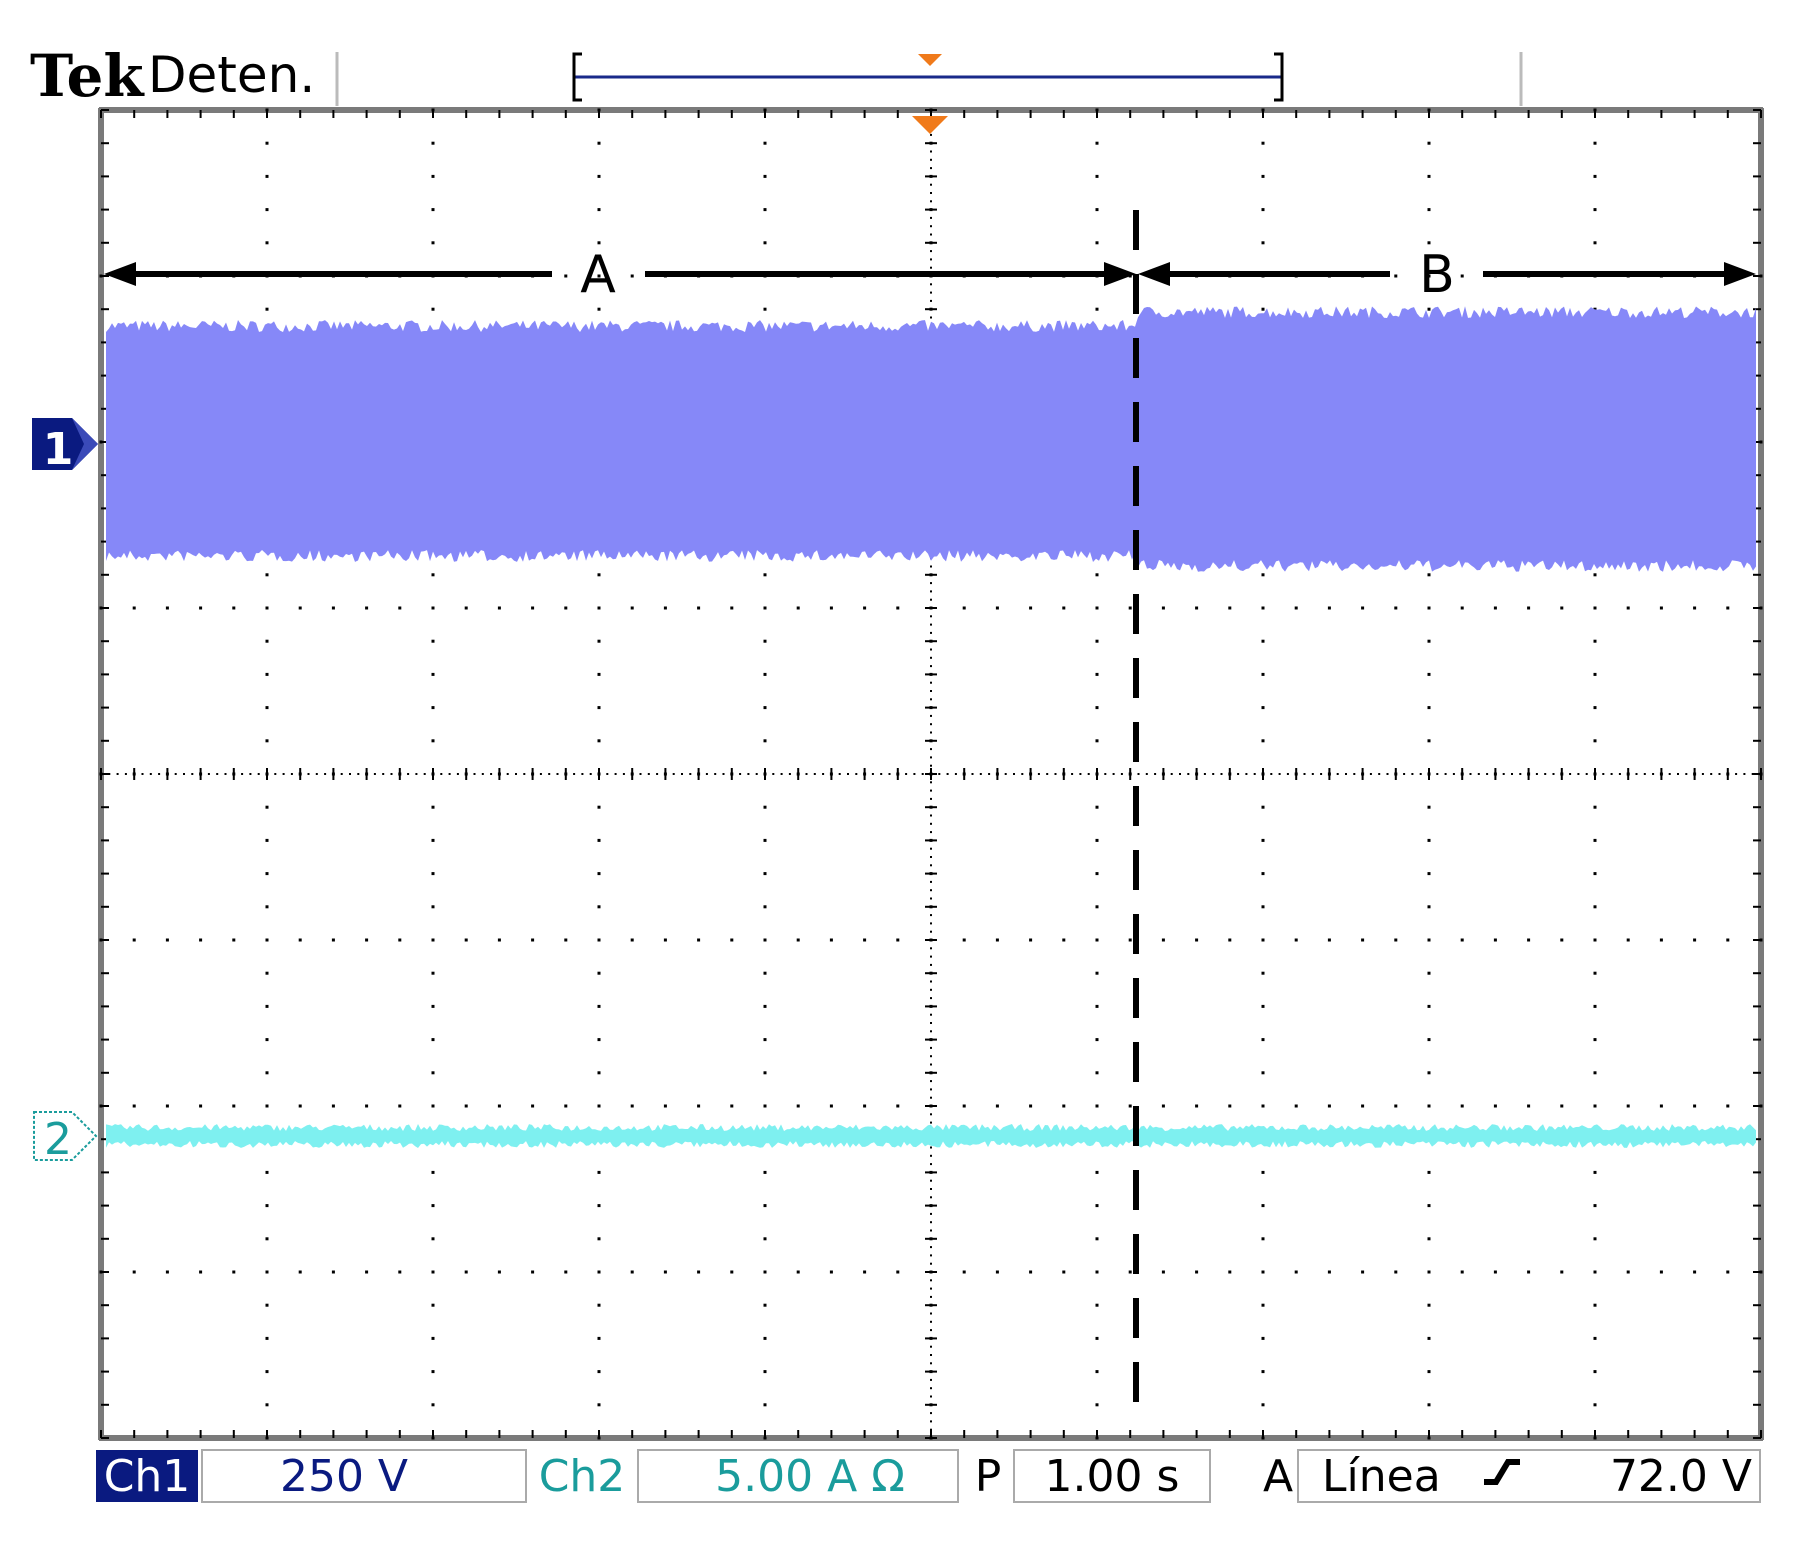  Describe the element at coordinates (1437, 275) in the screenshot. I see `region-b-label: B` at that location.